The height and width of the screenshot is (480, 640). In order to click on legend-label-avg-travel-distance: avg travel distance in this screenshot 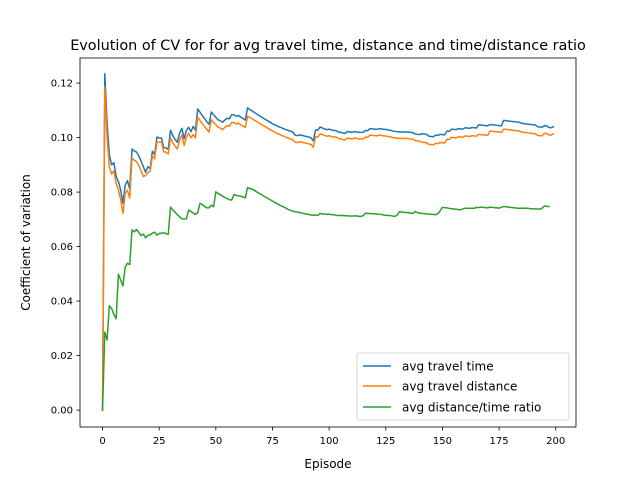, I will do `click(459, 387)`.